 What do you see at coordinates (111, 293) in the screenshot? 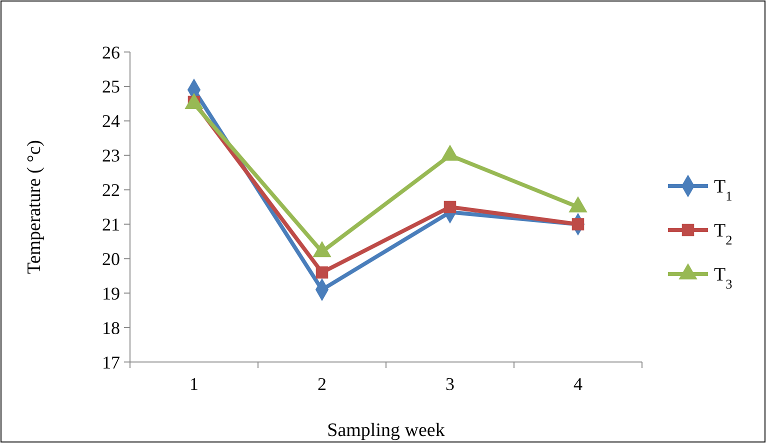
I see `y-tick-label: 19` at bounding box center [111, 293].